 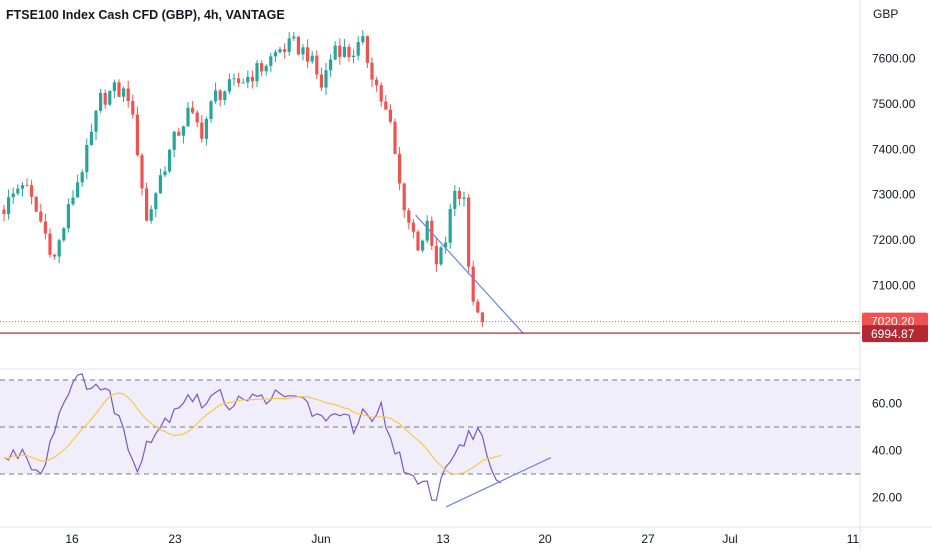 What do you see at coordinates (887, 451) in the screenshot?
I see `rsi-y-tick-label: 40.00` at bounding box center [887, 451].